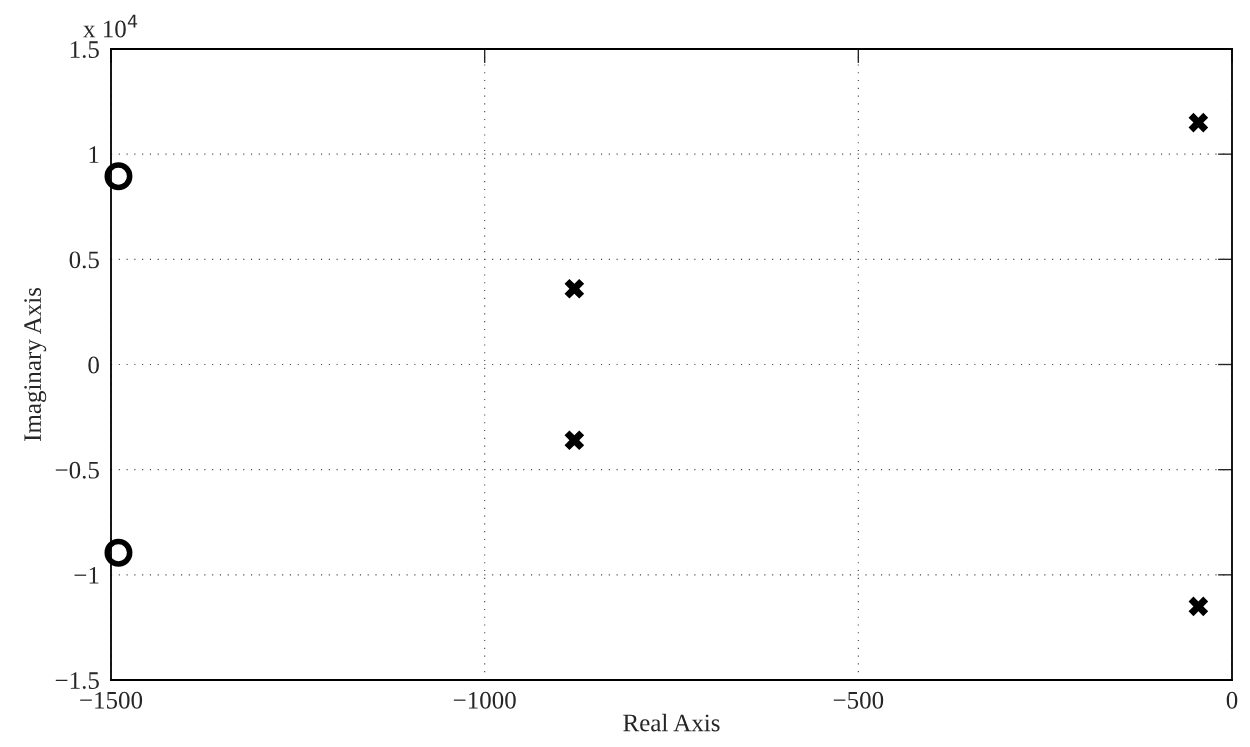 The width and height of the screenshot is (1250, 747). What do you see at coordinates (94, 154) in the screenshot?
I see `y-tick-label: 1` at bounding box center [94, 154].